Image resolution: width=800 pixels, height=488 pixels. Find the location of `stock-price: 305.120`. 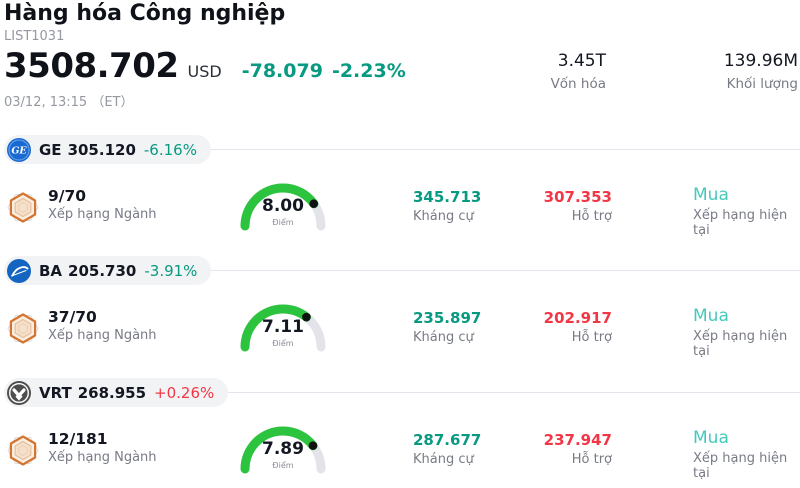

stock-price: 305.120 is located at coordinates (101, 149).